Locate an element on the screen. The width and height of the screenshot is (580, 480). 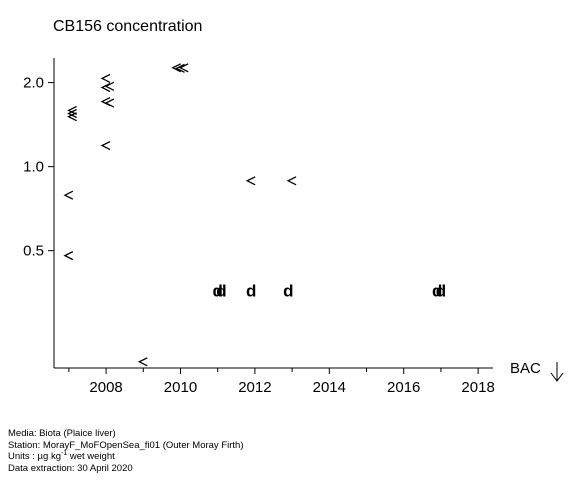
extraction-text: Data extraction: 30 April 2020 is located at coordinates (70, 468).